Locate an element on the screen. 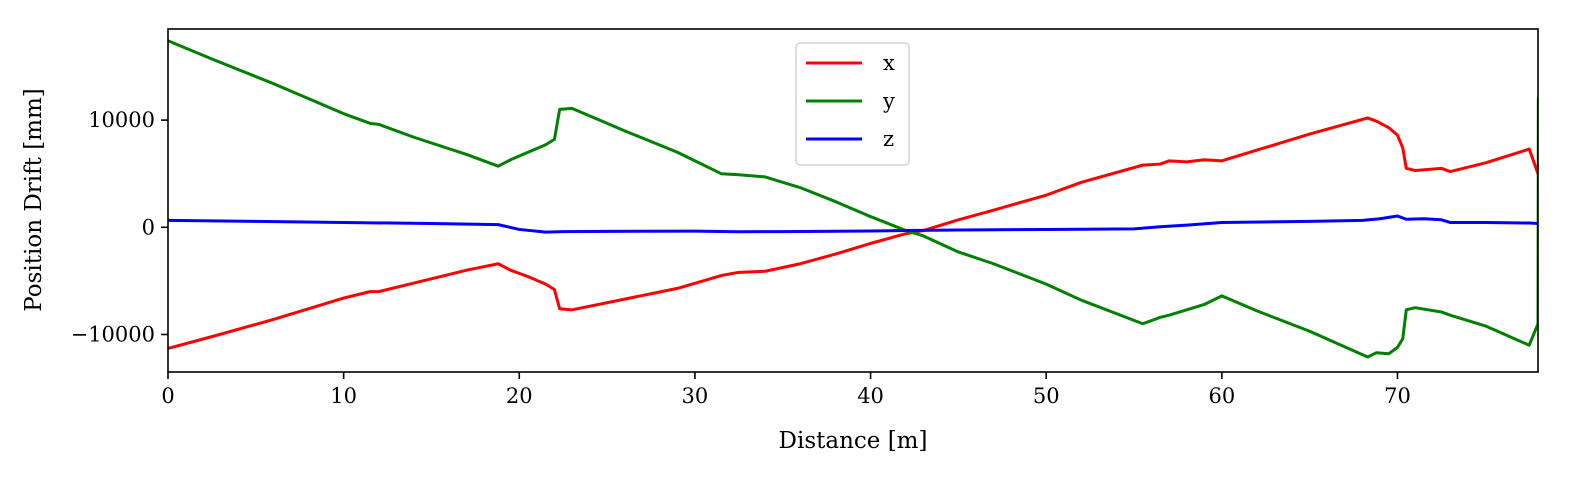  x-tick-label: 30 is located at coordinates (695, 396).